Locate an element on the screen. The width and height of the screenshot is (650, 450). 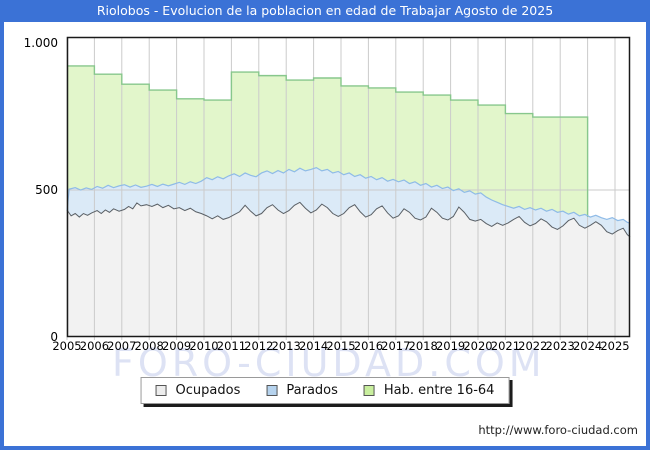
legend-item-parados: Parados is located at coordinates (302, 390).